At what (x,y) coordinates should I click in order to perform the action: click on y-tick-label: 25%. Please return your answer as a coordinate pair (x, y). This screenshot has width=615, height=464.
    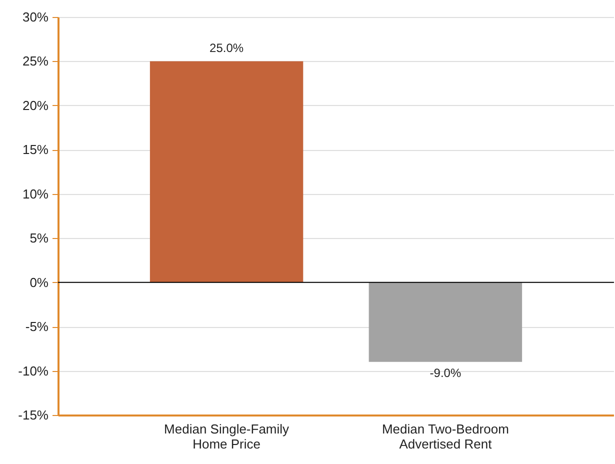
    Looking at the image, I should click on (35, 61).